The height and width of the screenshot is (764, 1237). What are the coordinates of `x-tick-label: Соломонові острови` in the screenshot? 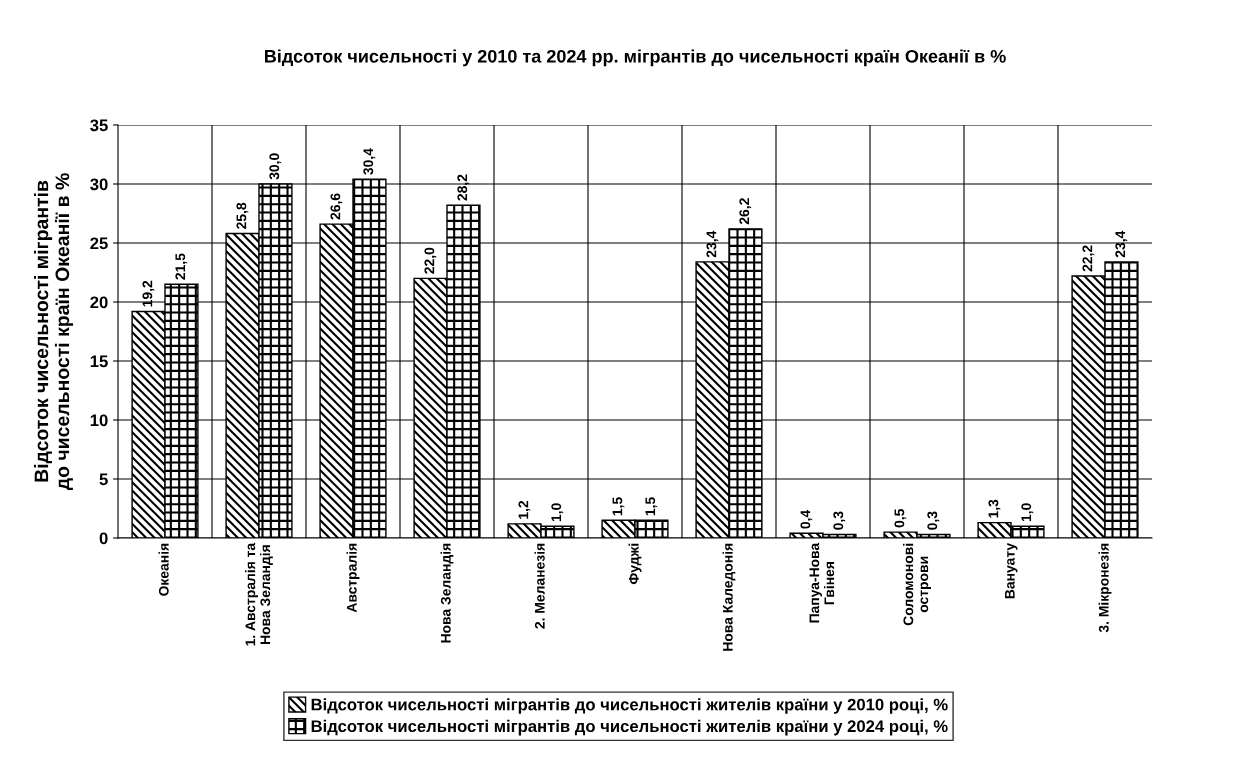 It's located at (917, 584).